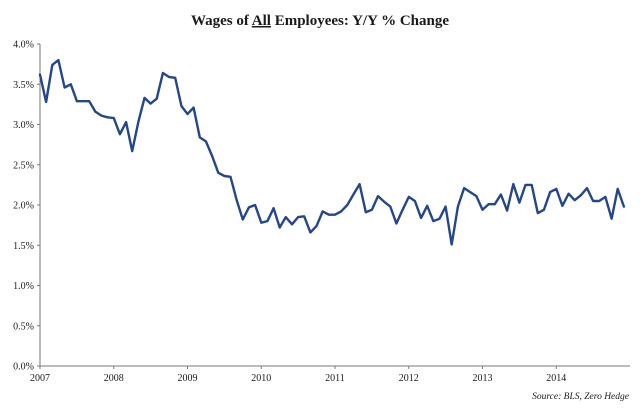 This screenshot has height=409, width=640. Describe the element at coordinates (261, 378) in the screenshot. I see `x-tick-label: 2010` at that location.